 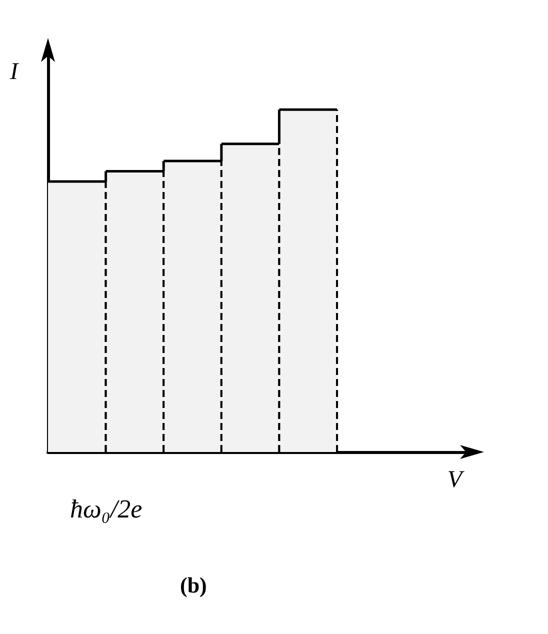 I want to click on text: (b), so click(x=193, y=585).